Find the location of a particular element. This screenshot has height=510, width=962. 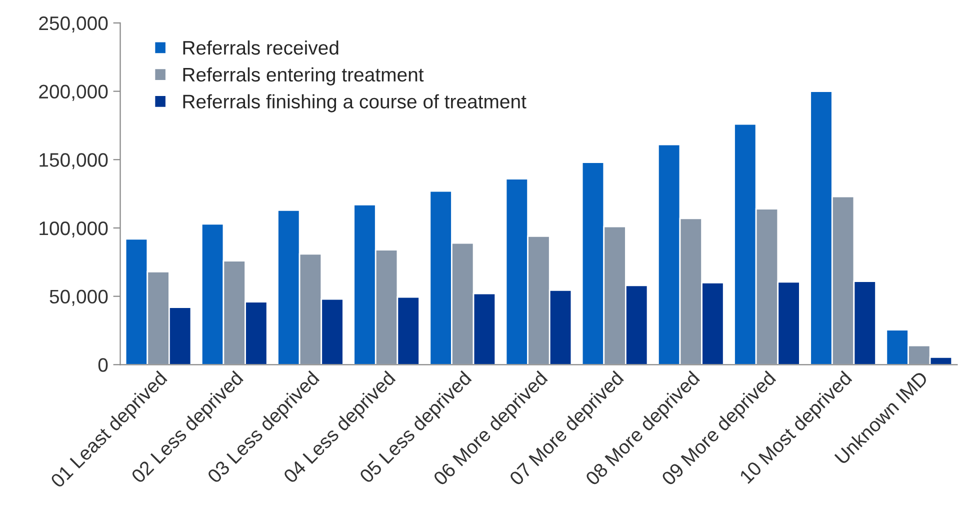

y-tick-label: 50,000 is located at coordinates (79, 298).